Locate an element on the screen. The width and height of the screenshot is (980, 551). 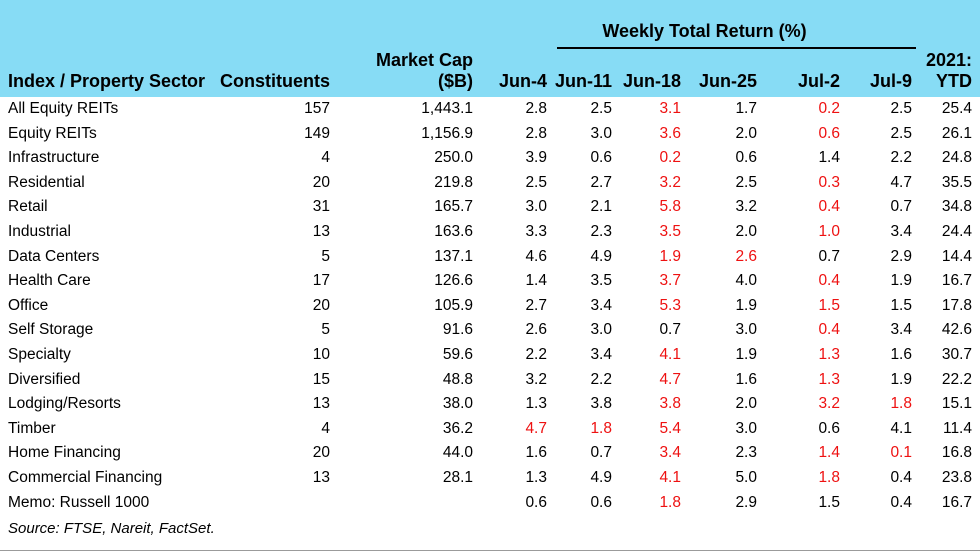
constituents-cell: 5 is located at coordinates (325, 256).